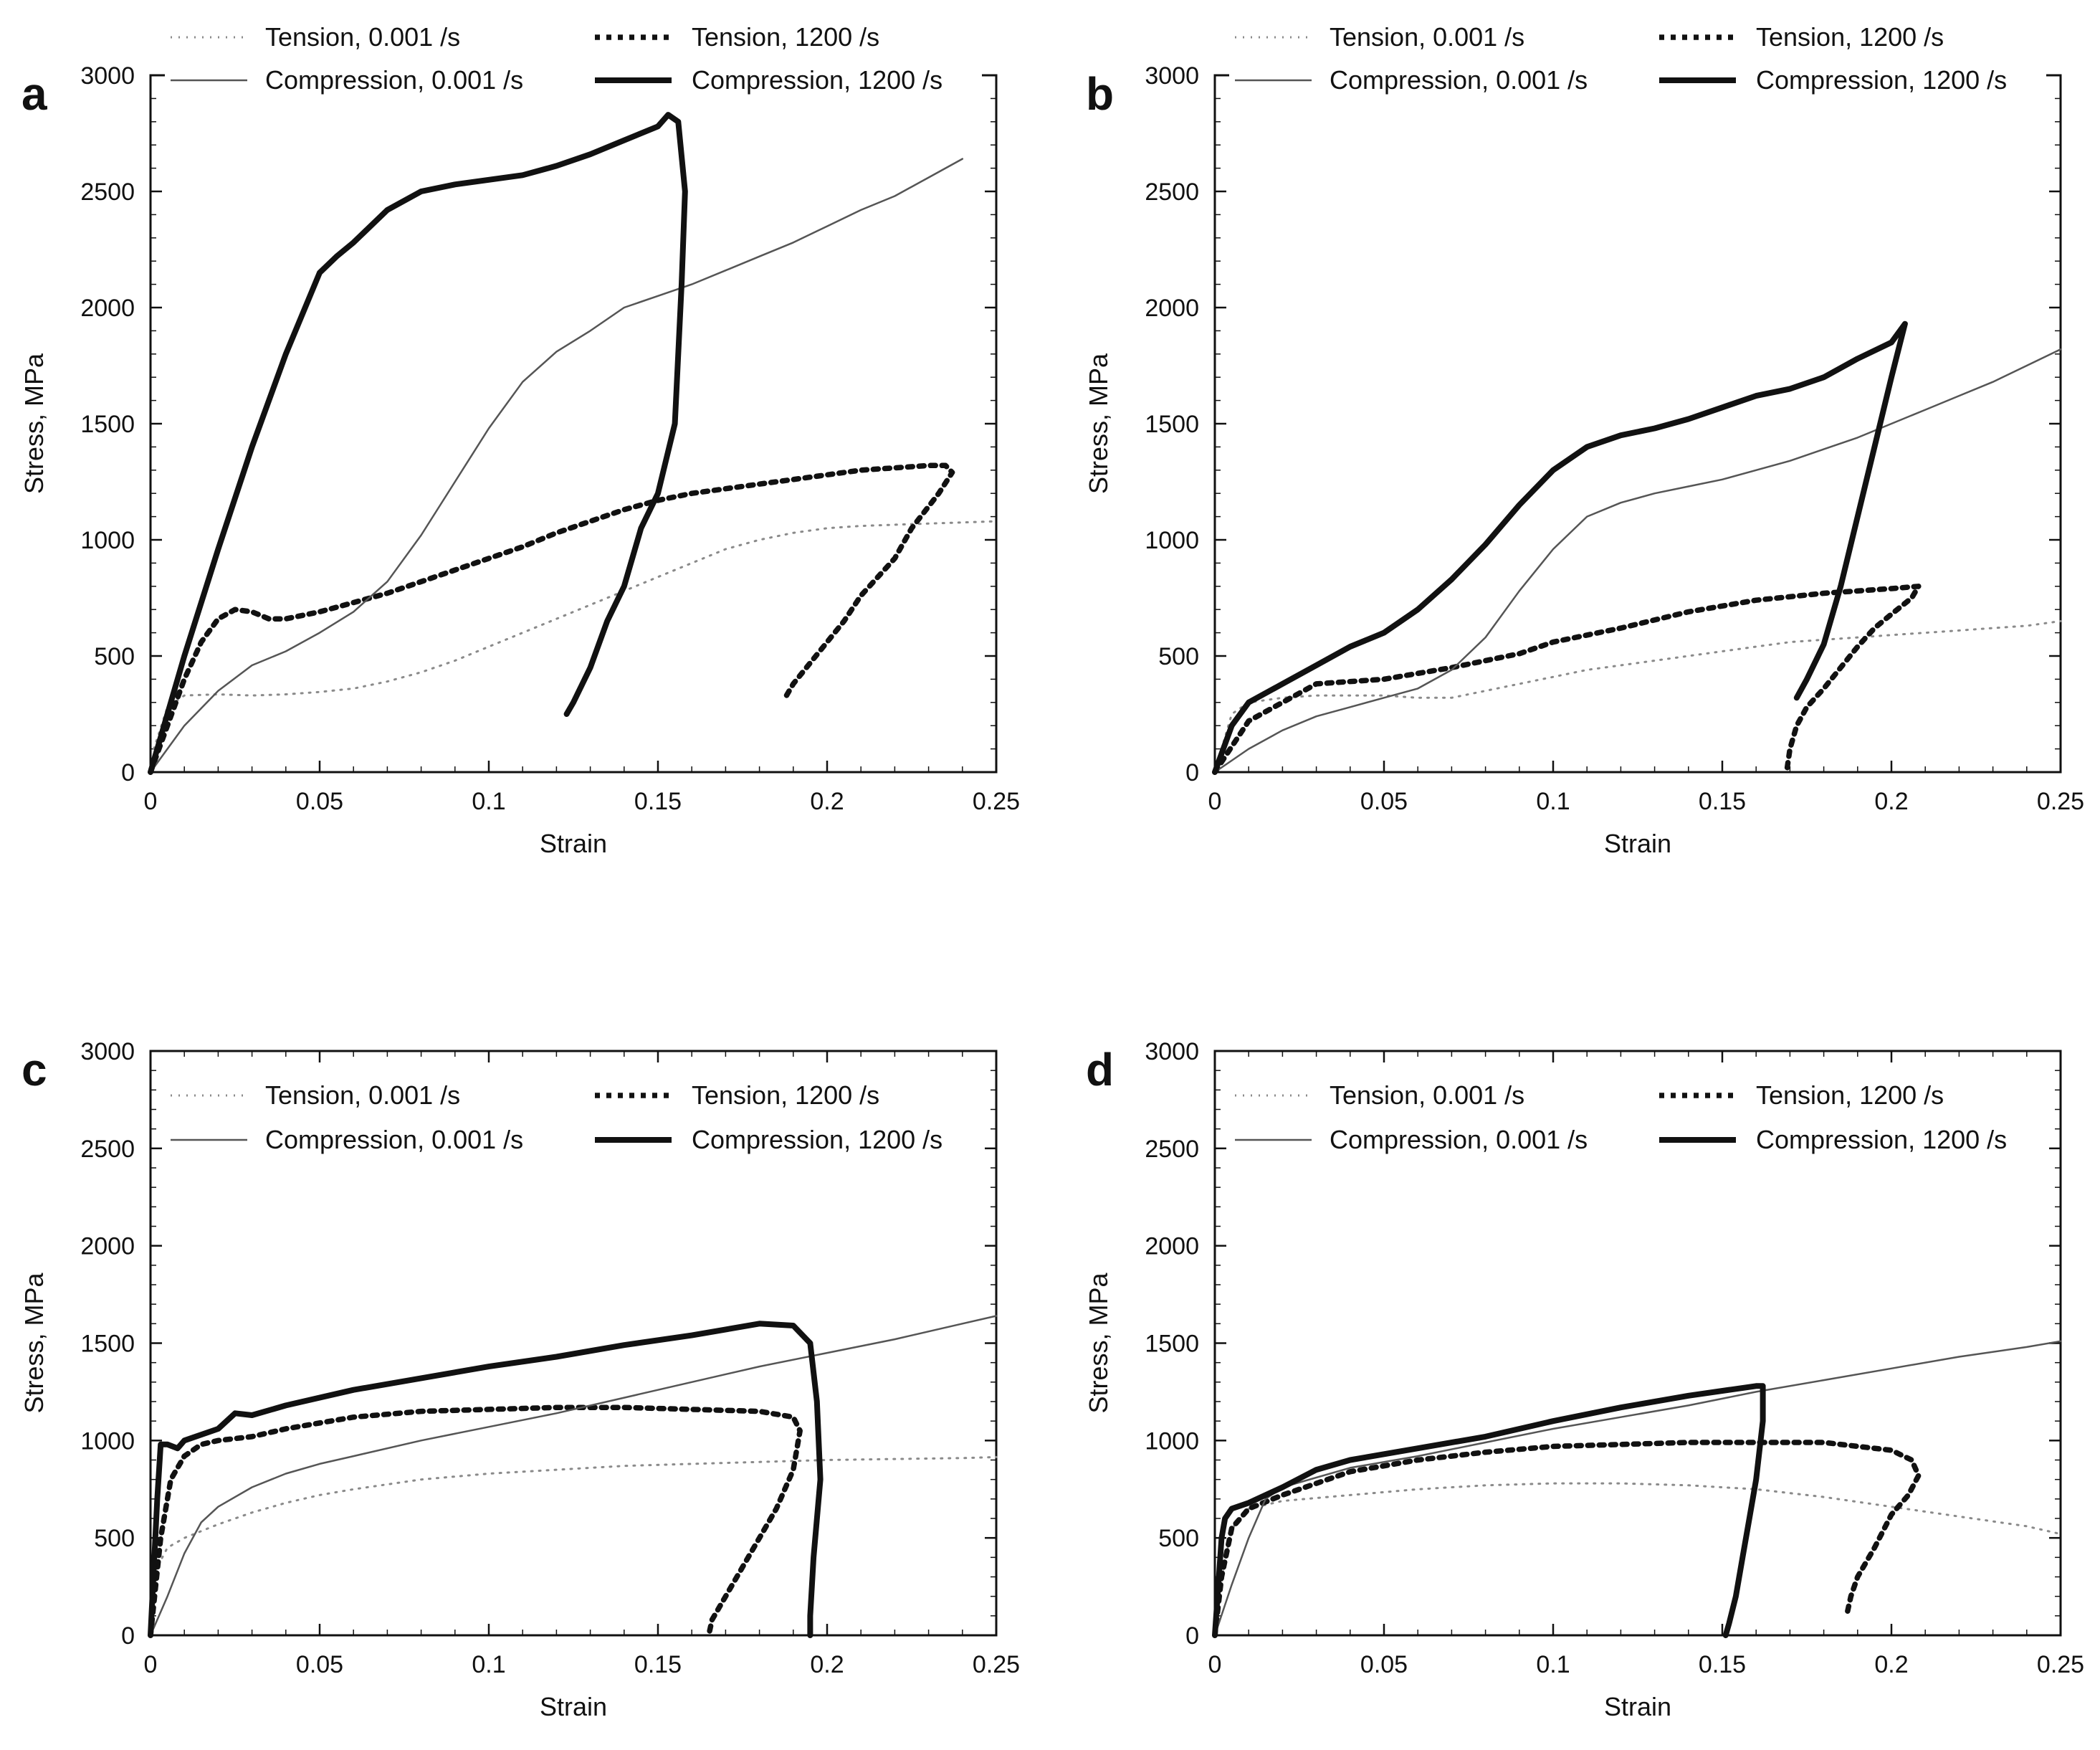  Describe the element at coordinates (1100, 1069) in the screenshot. I see `panel-letter: d` at that location.